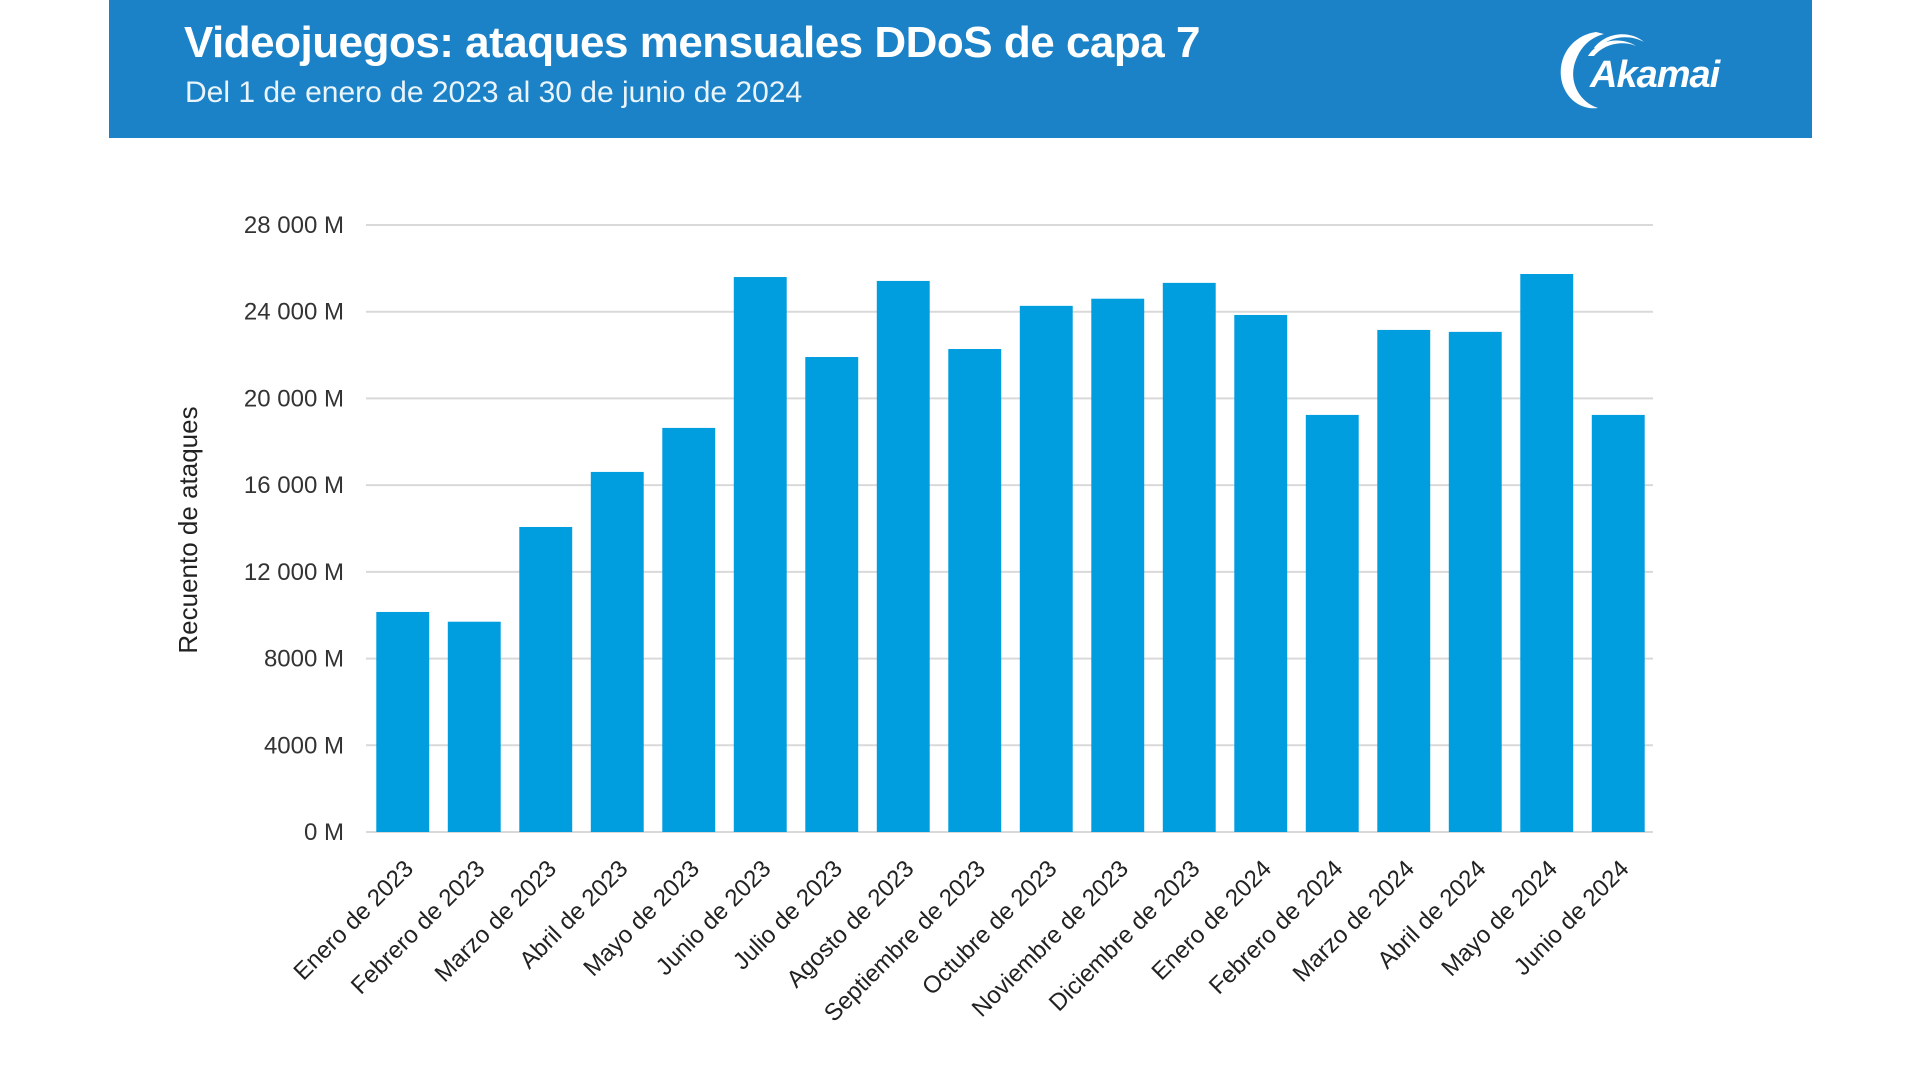 This screenshot has width=1920, height=1080. I want to click on y-tick-label: 12 000 M, so click(294, 572).